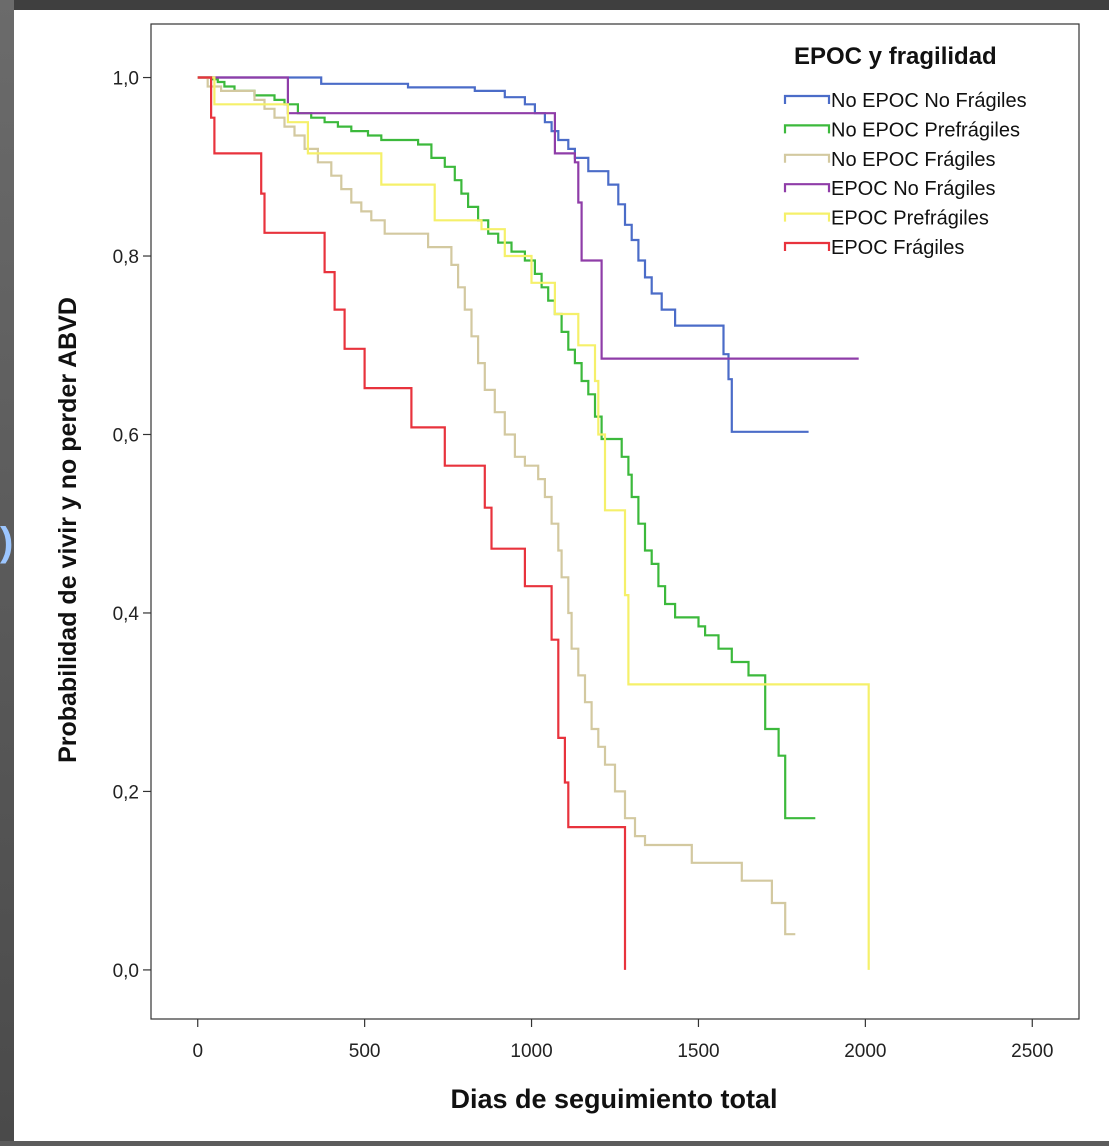  I want to click on legend-entry-label: No EPOC Frágiles, so click(913, 160).